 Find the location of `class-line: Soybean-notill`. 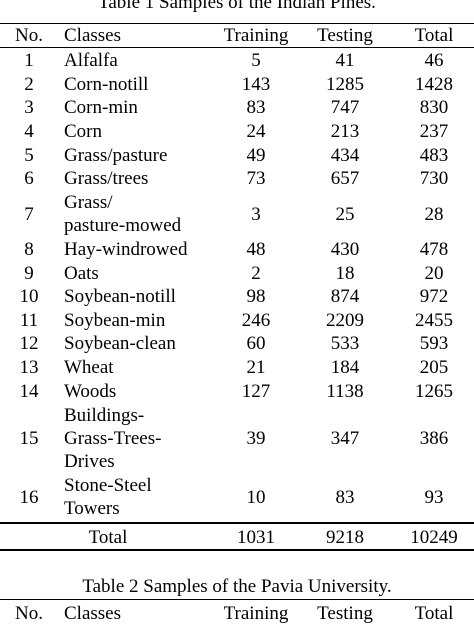

class-line: Soybean-notill is located at coordinates (120, 297).